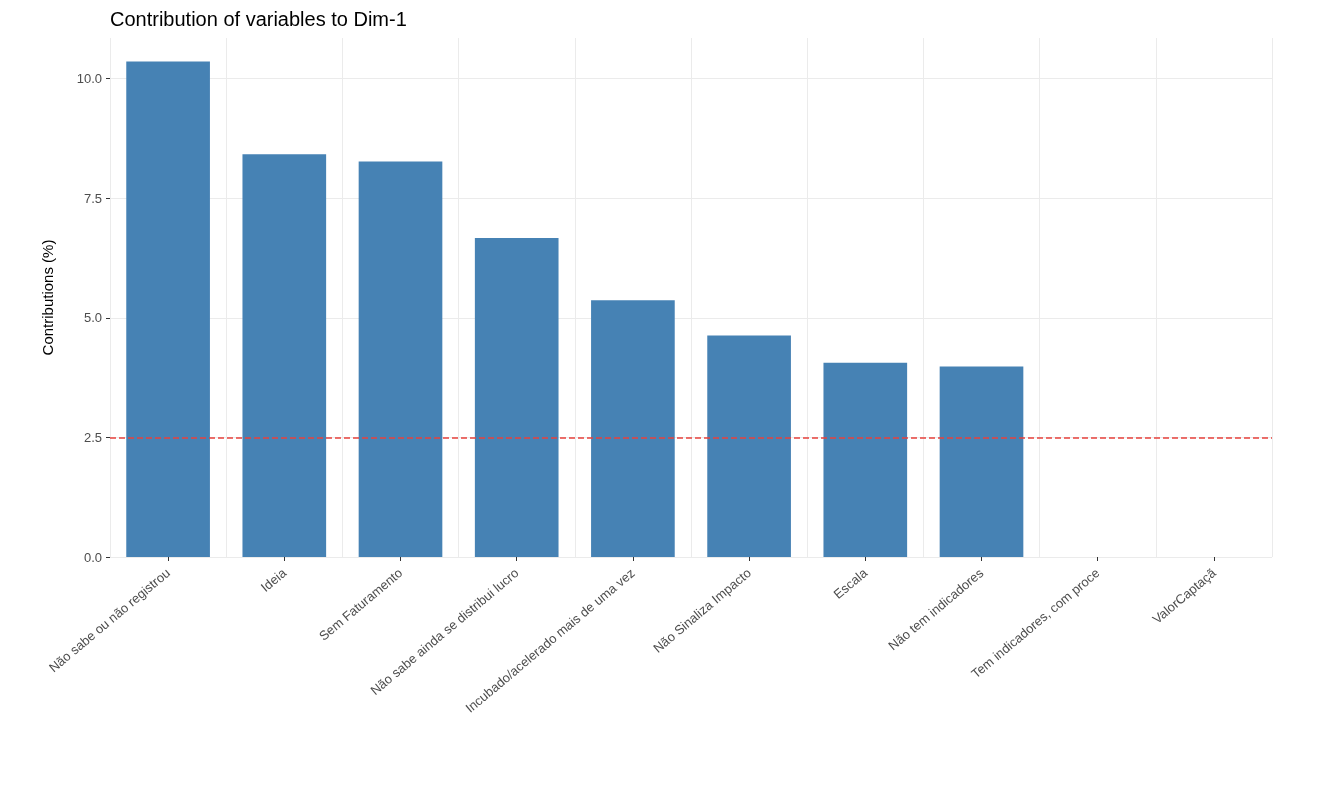  I want to click on y-tick-label: 7.5, so click(92, 198).